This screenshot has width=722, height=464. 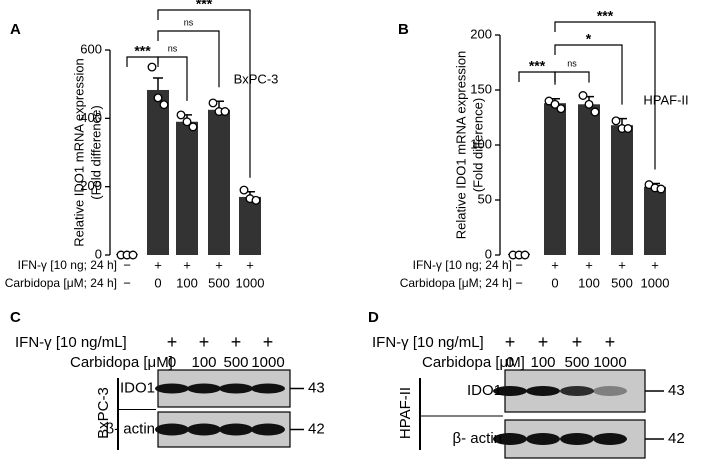 I want to click on y-tick-label: 0, so click(x=488, y=253).